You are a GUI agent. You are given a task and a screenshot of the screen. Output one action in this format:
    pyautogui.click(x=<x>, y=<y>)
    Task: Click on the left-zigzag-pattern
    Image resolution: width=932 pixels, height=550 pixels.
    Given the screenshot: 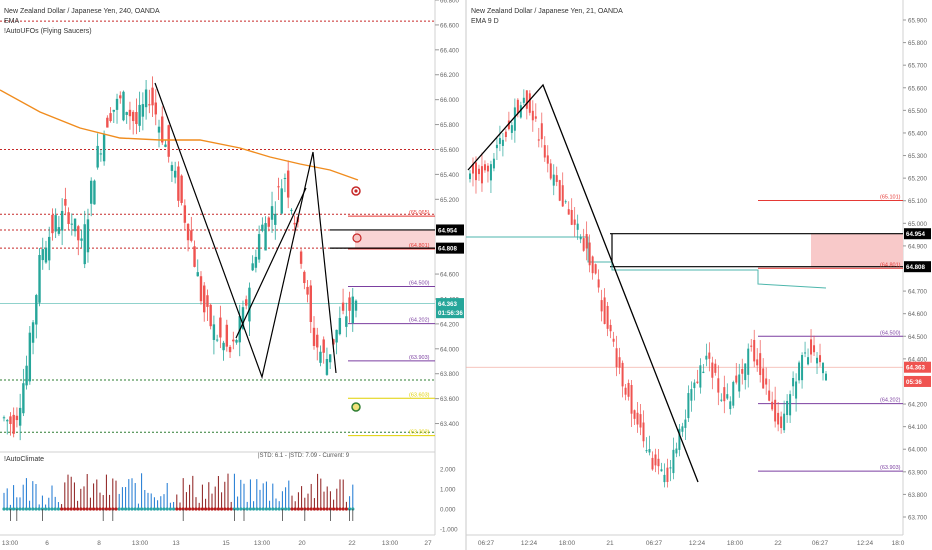 What is the action you would take?
    pyautogui.click(x=245, y=231)
    